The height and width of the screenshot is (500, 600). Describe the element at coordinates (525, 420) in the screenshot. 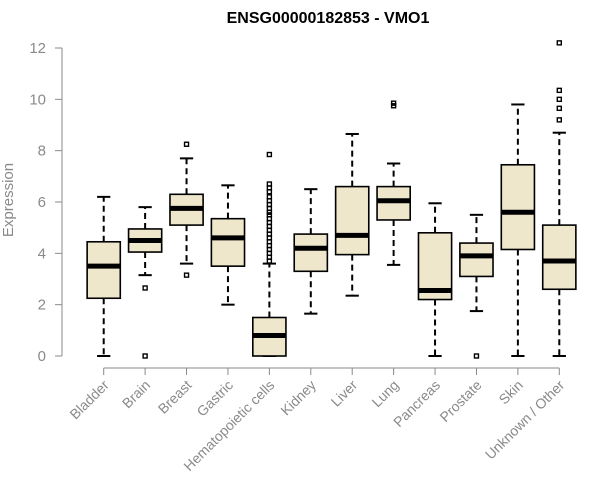

I see `x-tick-label: Unknown / Other` at that location.